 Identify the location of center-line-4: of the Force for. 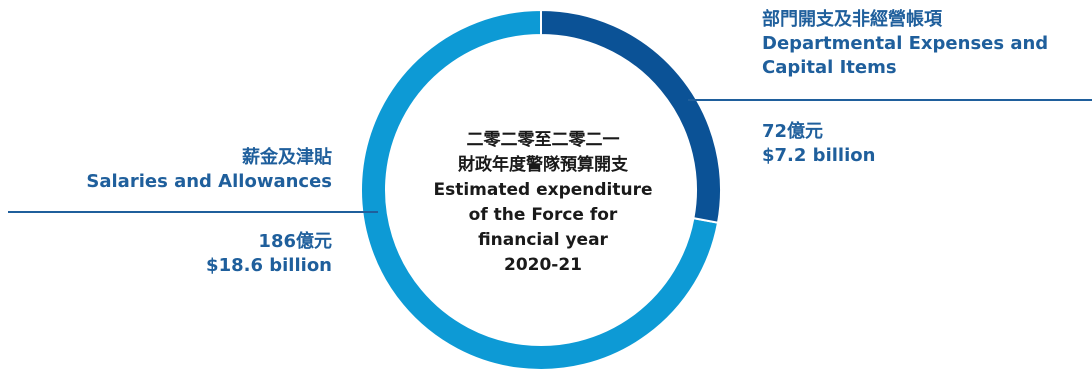
(543, 215).